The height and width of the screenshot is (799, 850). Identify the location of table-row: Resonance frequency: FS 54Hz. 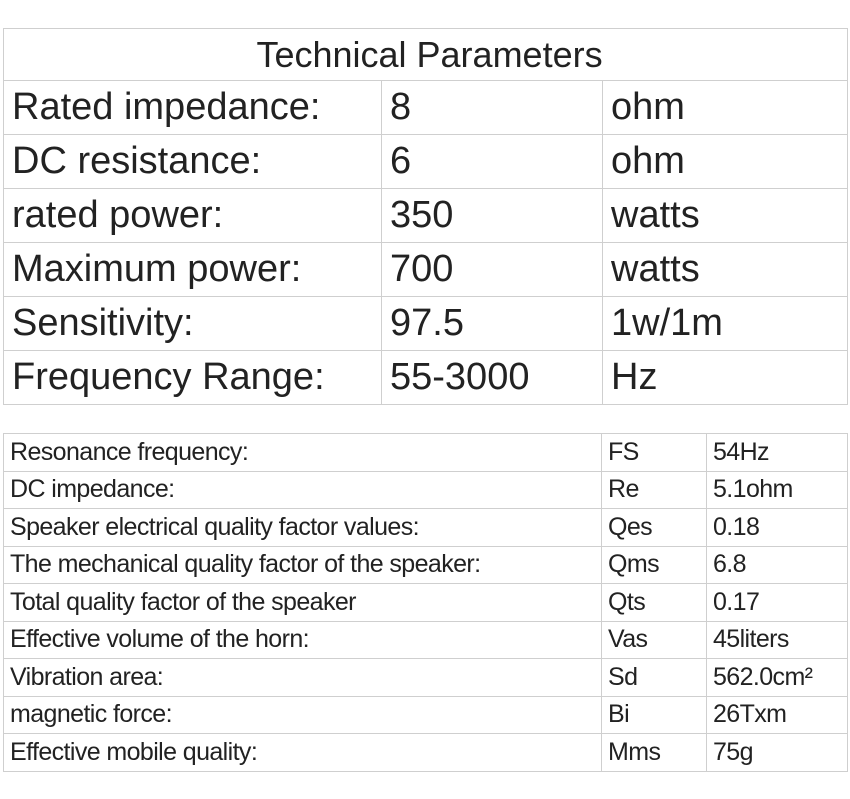
(425, 452).